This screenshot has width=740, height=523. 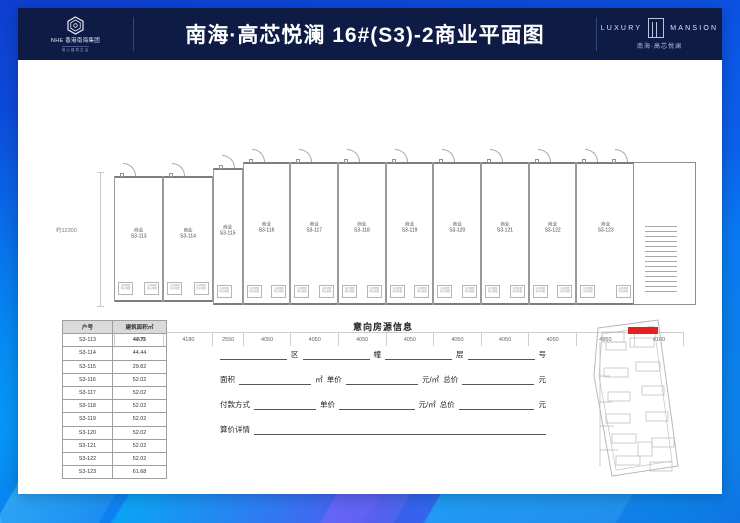 What do you see at coordinates (87, 340) in the screenshot?
I see `cell-unit-code: S3-113` at bounding box center [87, 340].